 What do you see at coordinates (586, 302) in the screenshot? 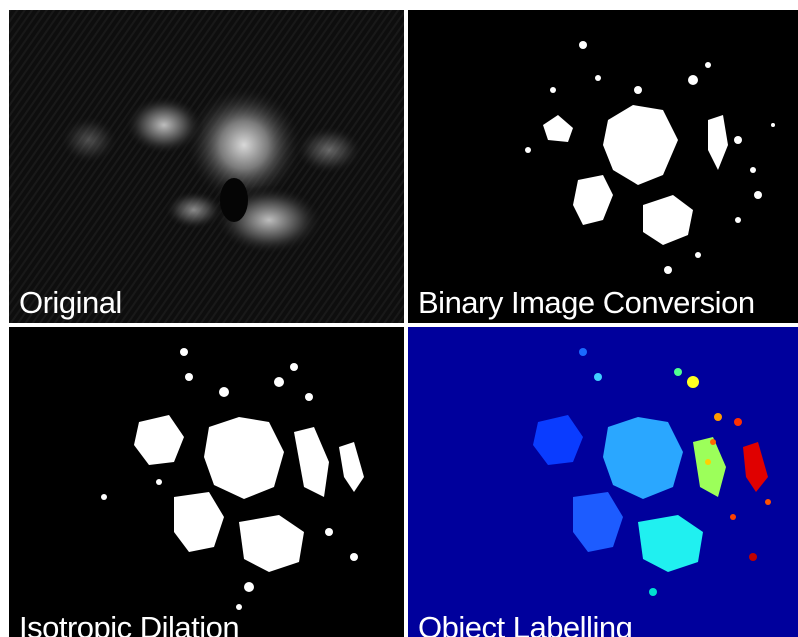
I see `binary-caption: Binary Image Conversion` at bounding box center [586, 302].